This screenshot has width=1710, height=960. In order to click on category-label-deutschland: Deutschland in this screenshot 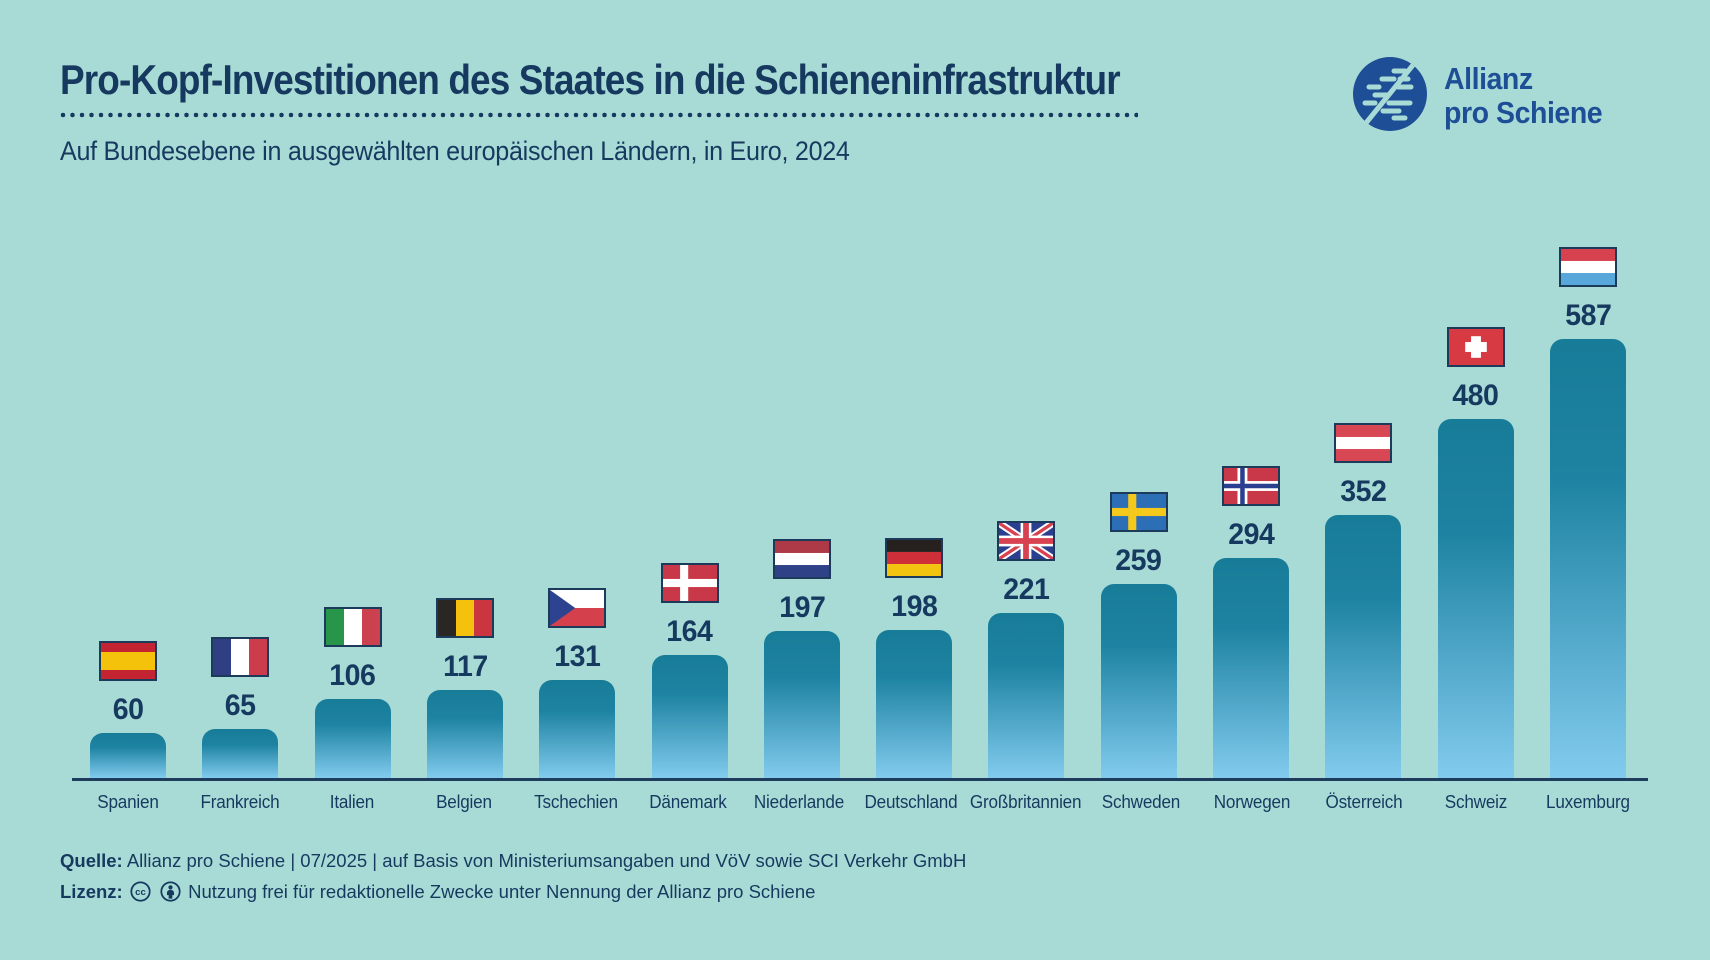, I will do `click(911, 802)`.